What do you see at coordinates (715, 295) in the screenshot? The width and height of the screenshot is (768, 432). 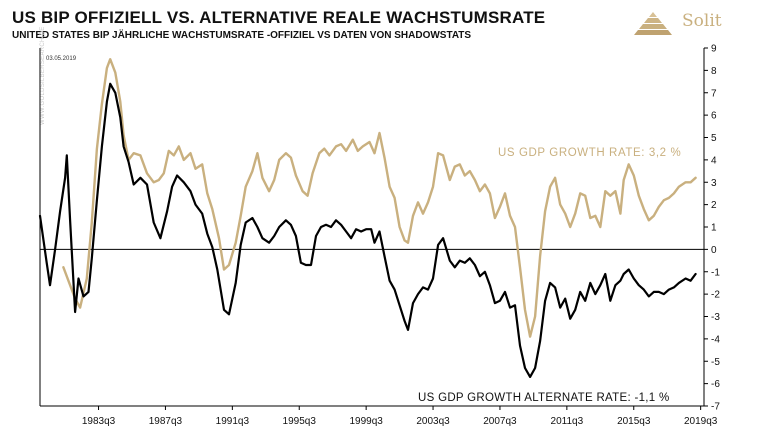 I see `y-tick-label: -2` at bounding box center [715, 295].